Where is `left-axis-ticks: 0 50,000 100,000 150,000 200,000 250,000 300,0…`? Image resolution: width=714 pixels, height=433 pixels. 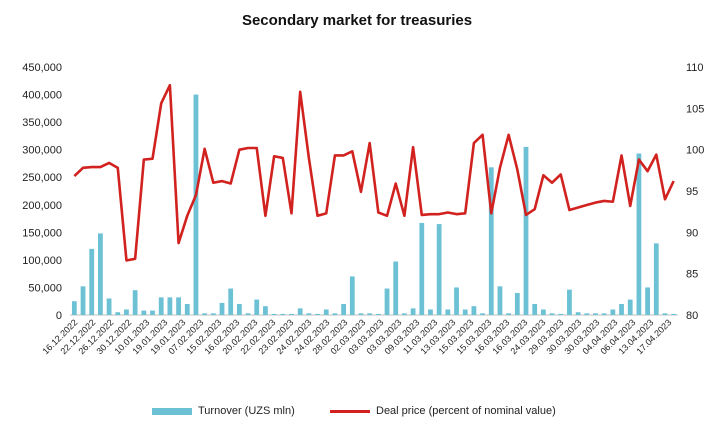 left-axis-ticks: 0 50,000 100,000 150,000 200,000 250,000 300,0… is located at coordinates (42, 192).